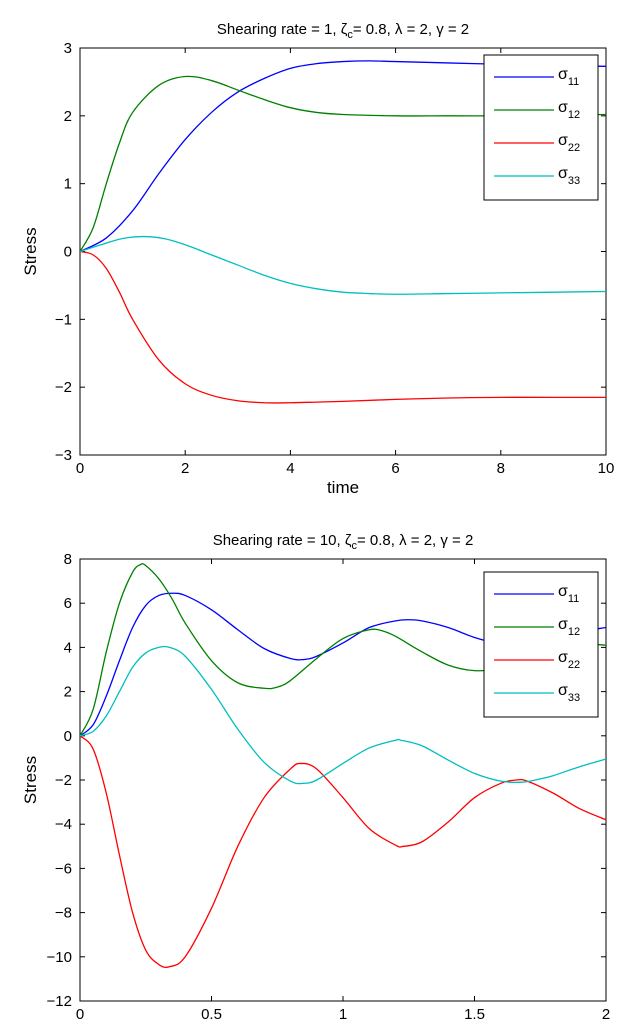 The width and height of the screenshot is (636, 1020). Describe the element at coordinates (63, 868) in the screenshot. I see `y-tick-label: −6` at that location.